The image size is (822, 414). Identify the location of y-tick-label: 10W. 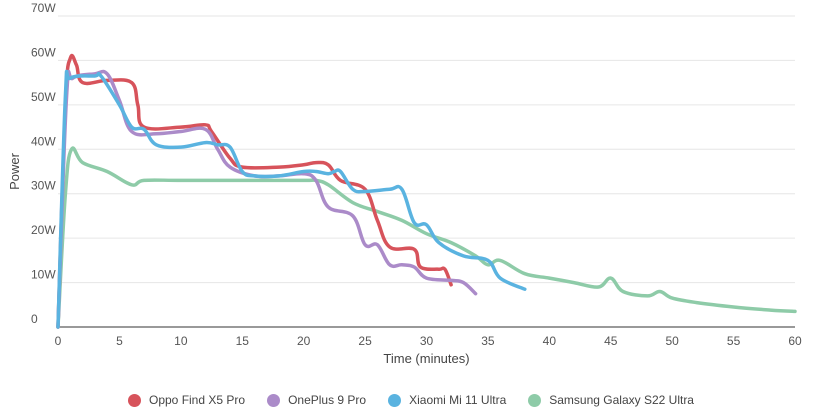
(43, 275).